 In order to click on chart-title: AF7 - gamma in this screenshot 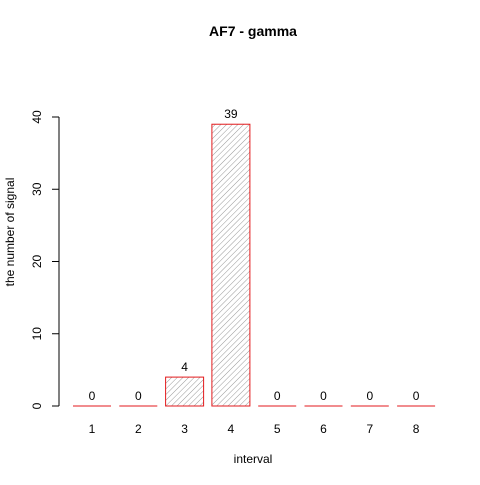, I will do `click(253, 31)`.